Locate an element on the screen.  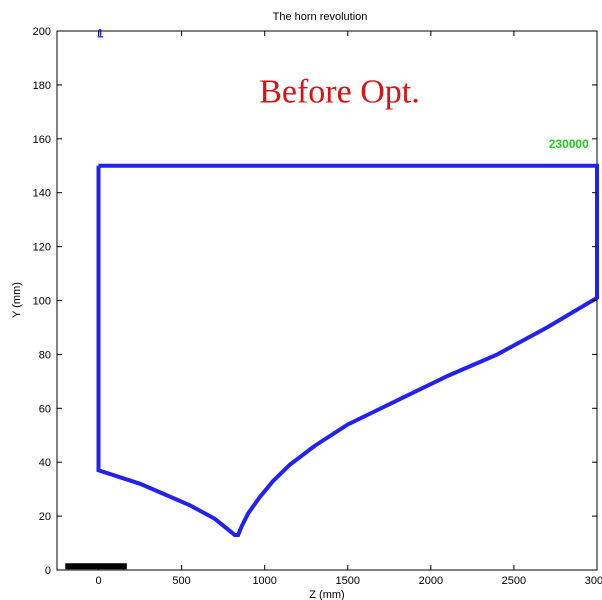
x-tick-label: 2500 is located at coordinates (514, 581).